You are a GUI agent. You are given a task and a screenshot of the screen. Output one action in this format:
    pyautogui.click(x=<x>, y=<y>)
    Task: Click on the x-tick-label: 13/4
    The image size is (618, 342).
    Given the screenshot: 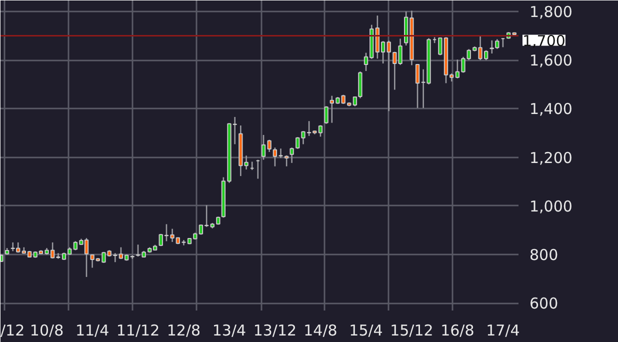 What is the action you would take?
    pyautogui.click(x=229, y=331)
    